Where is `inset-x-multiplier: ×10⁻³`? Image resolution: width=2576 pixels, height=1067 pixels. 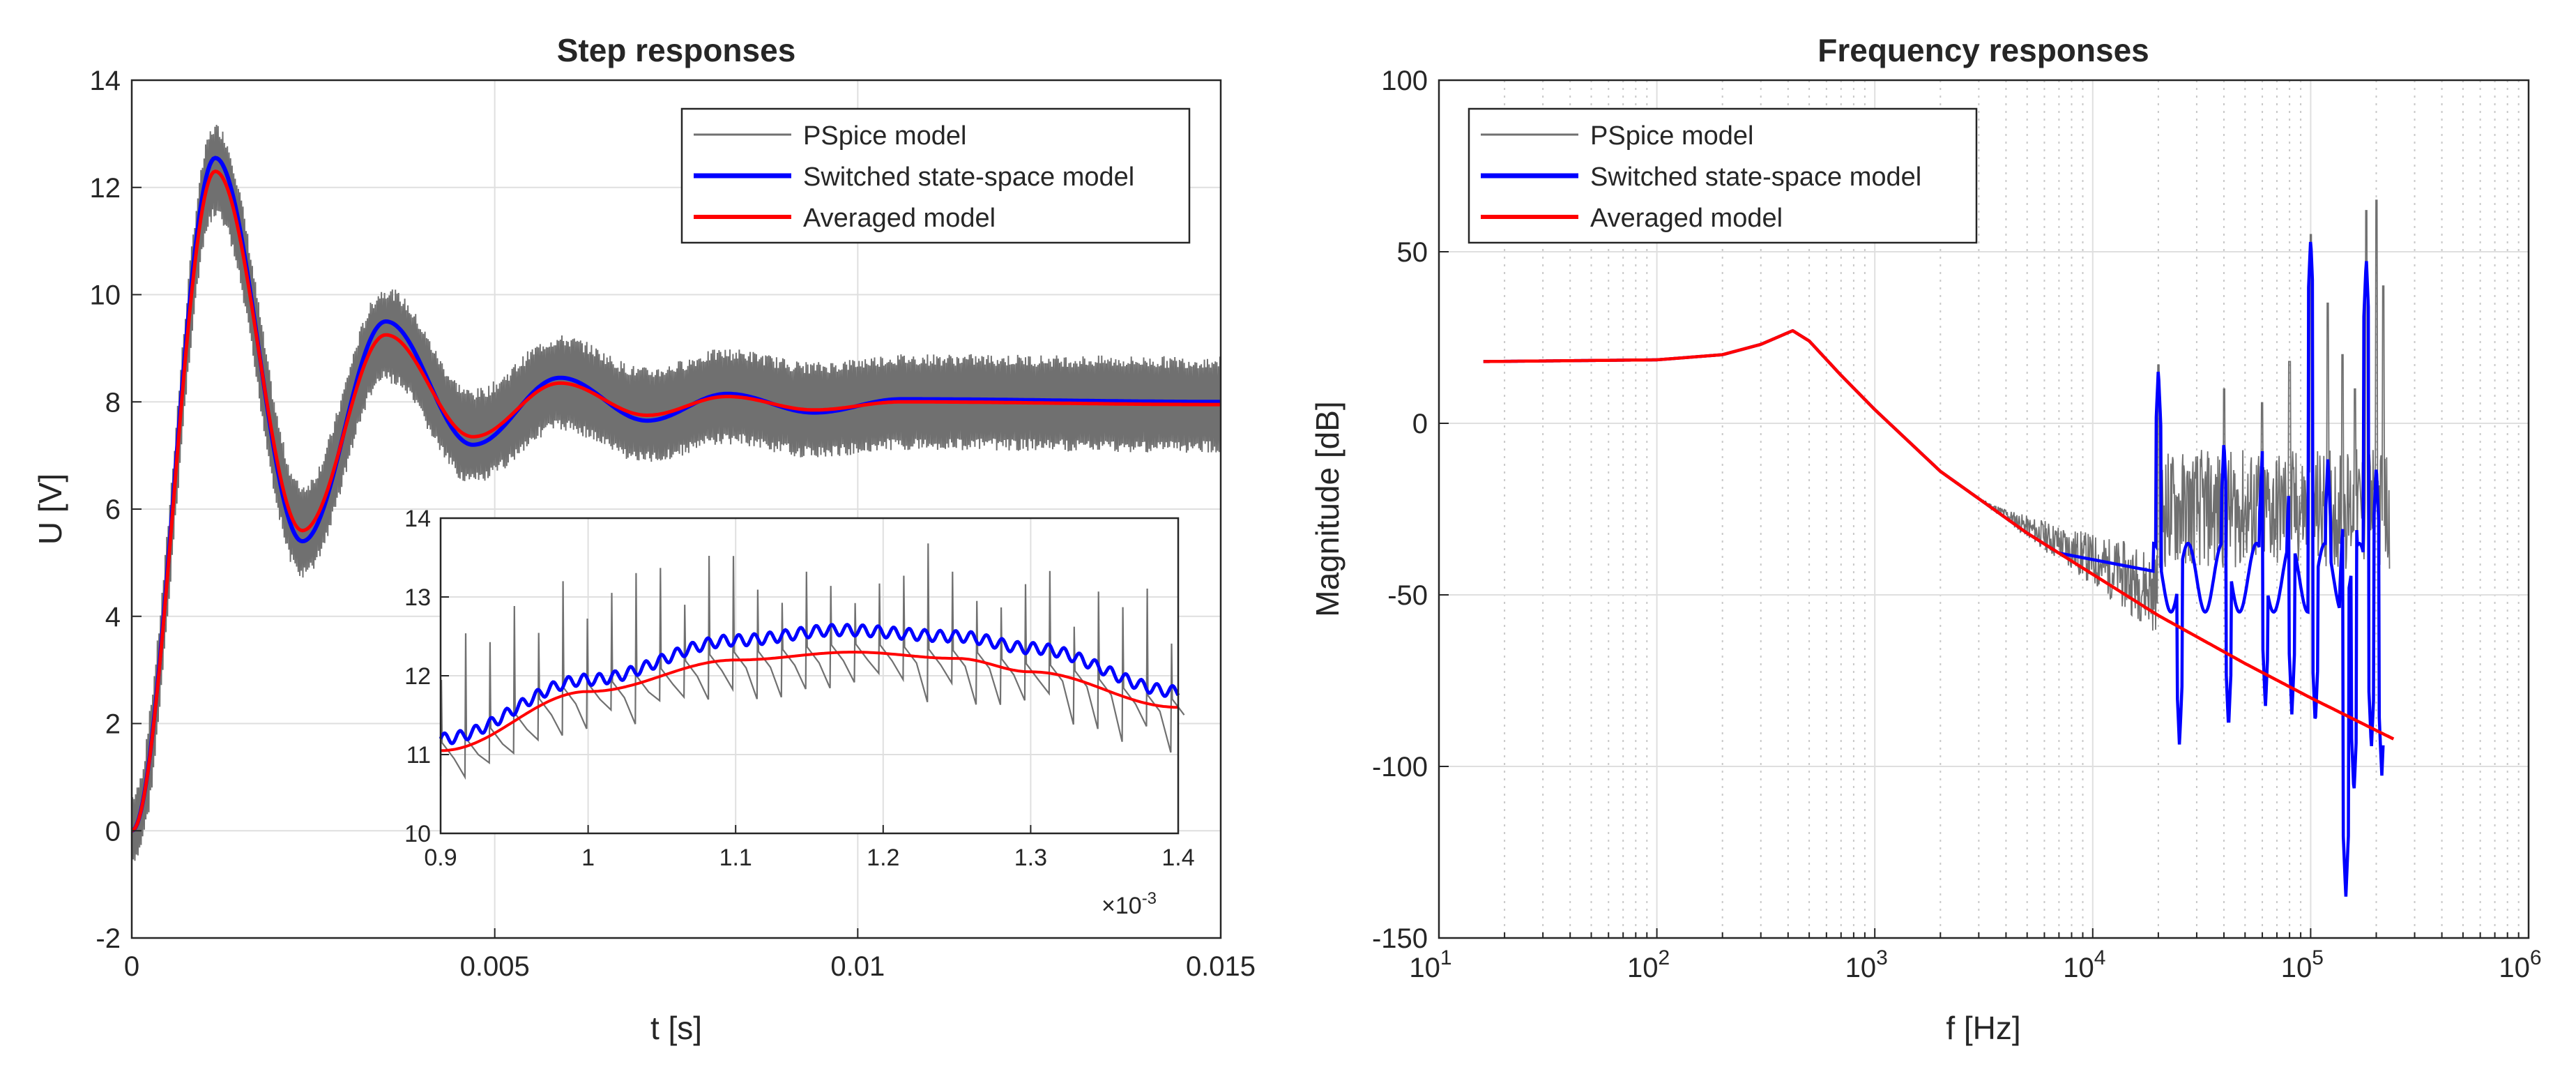 inset-x-multiplier: ×10⁻³ is located at coordinates (1129, 904).